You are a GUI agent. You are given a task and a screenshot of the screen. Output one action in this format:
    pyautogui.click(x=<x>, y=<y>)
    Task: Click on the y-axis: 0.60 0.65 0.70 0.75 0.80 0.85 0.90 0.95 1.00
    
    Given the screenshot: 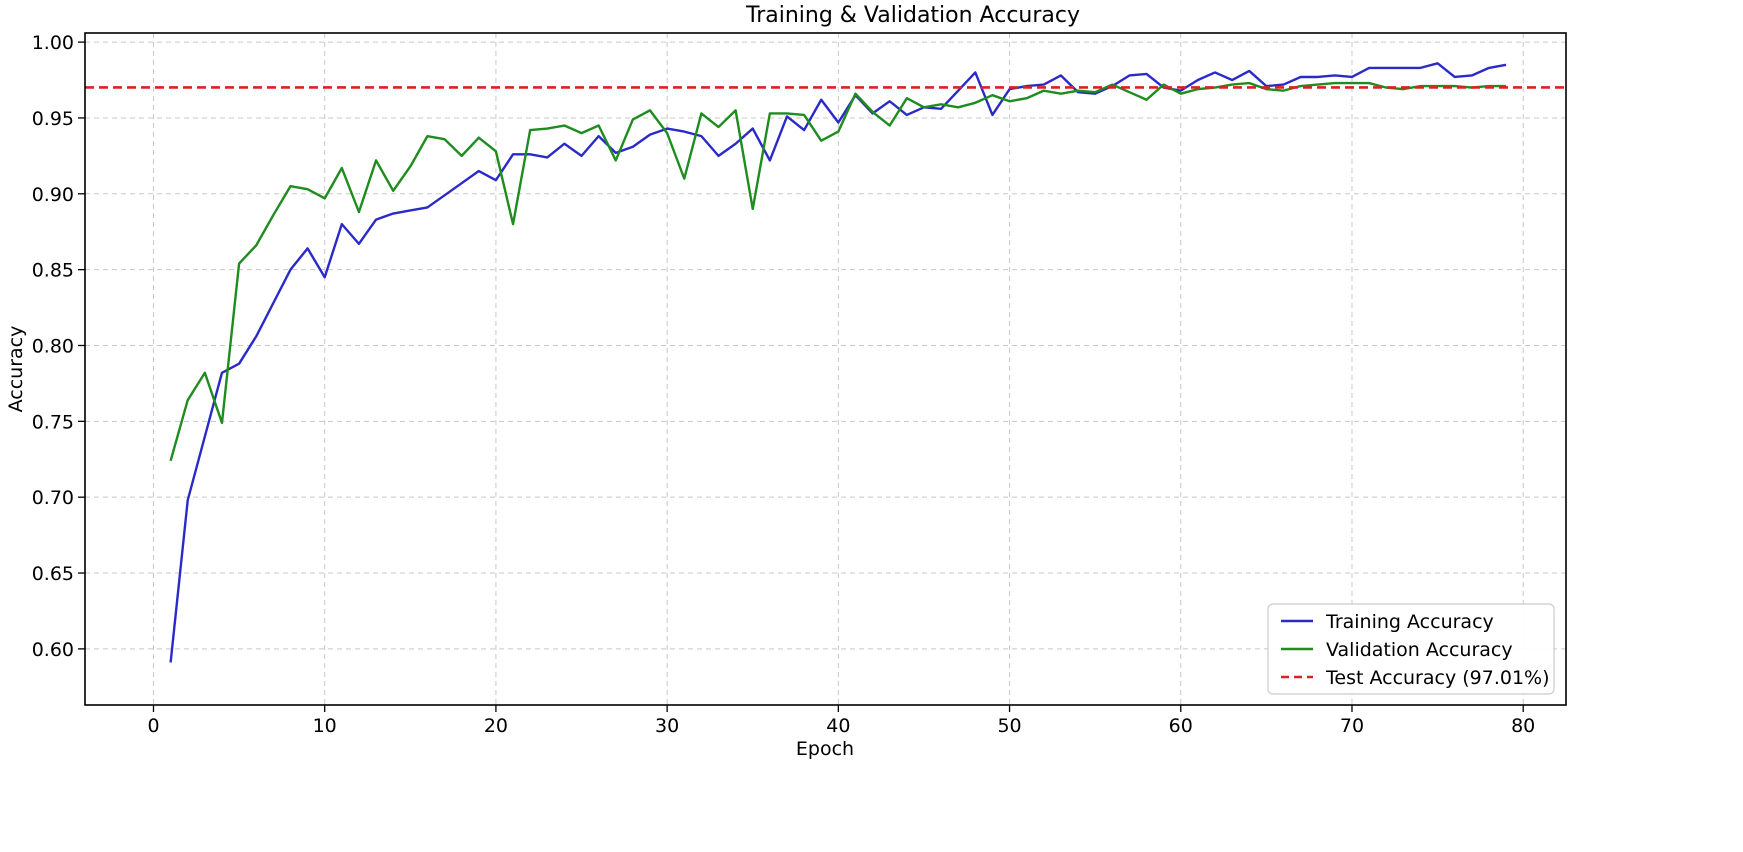 What is the action you would take?
    pyautogui.click(x=58, y=346)
    